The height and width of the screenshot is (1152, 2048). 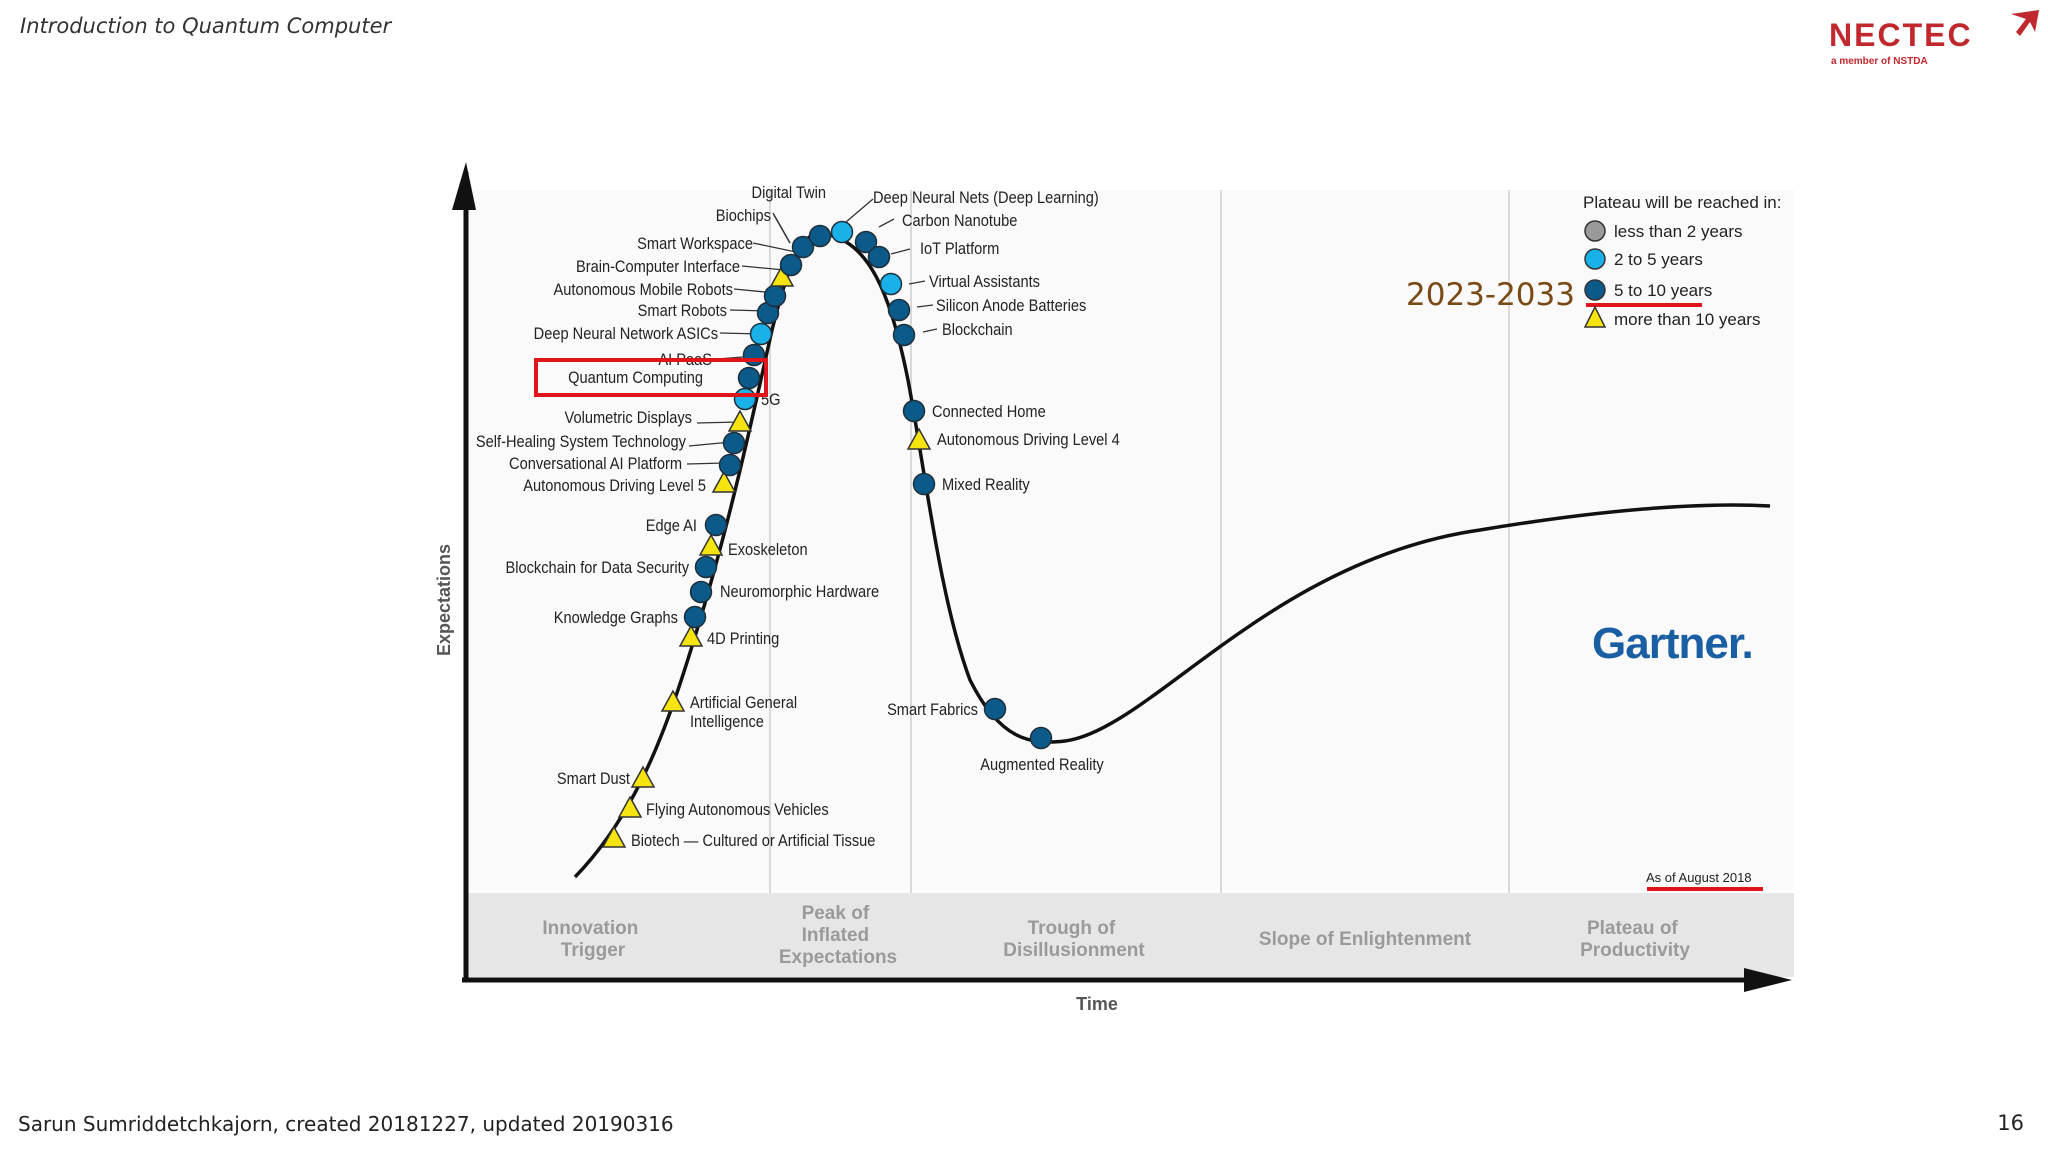 What do you see at coordinates (960, 221) in the screenshot?
I see `label-carbon-nanotube: Carbon Nanotube` at bounding box center [960, 221].